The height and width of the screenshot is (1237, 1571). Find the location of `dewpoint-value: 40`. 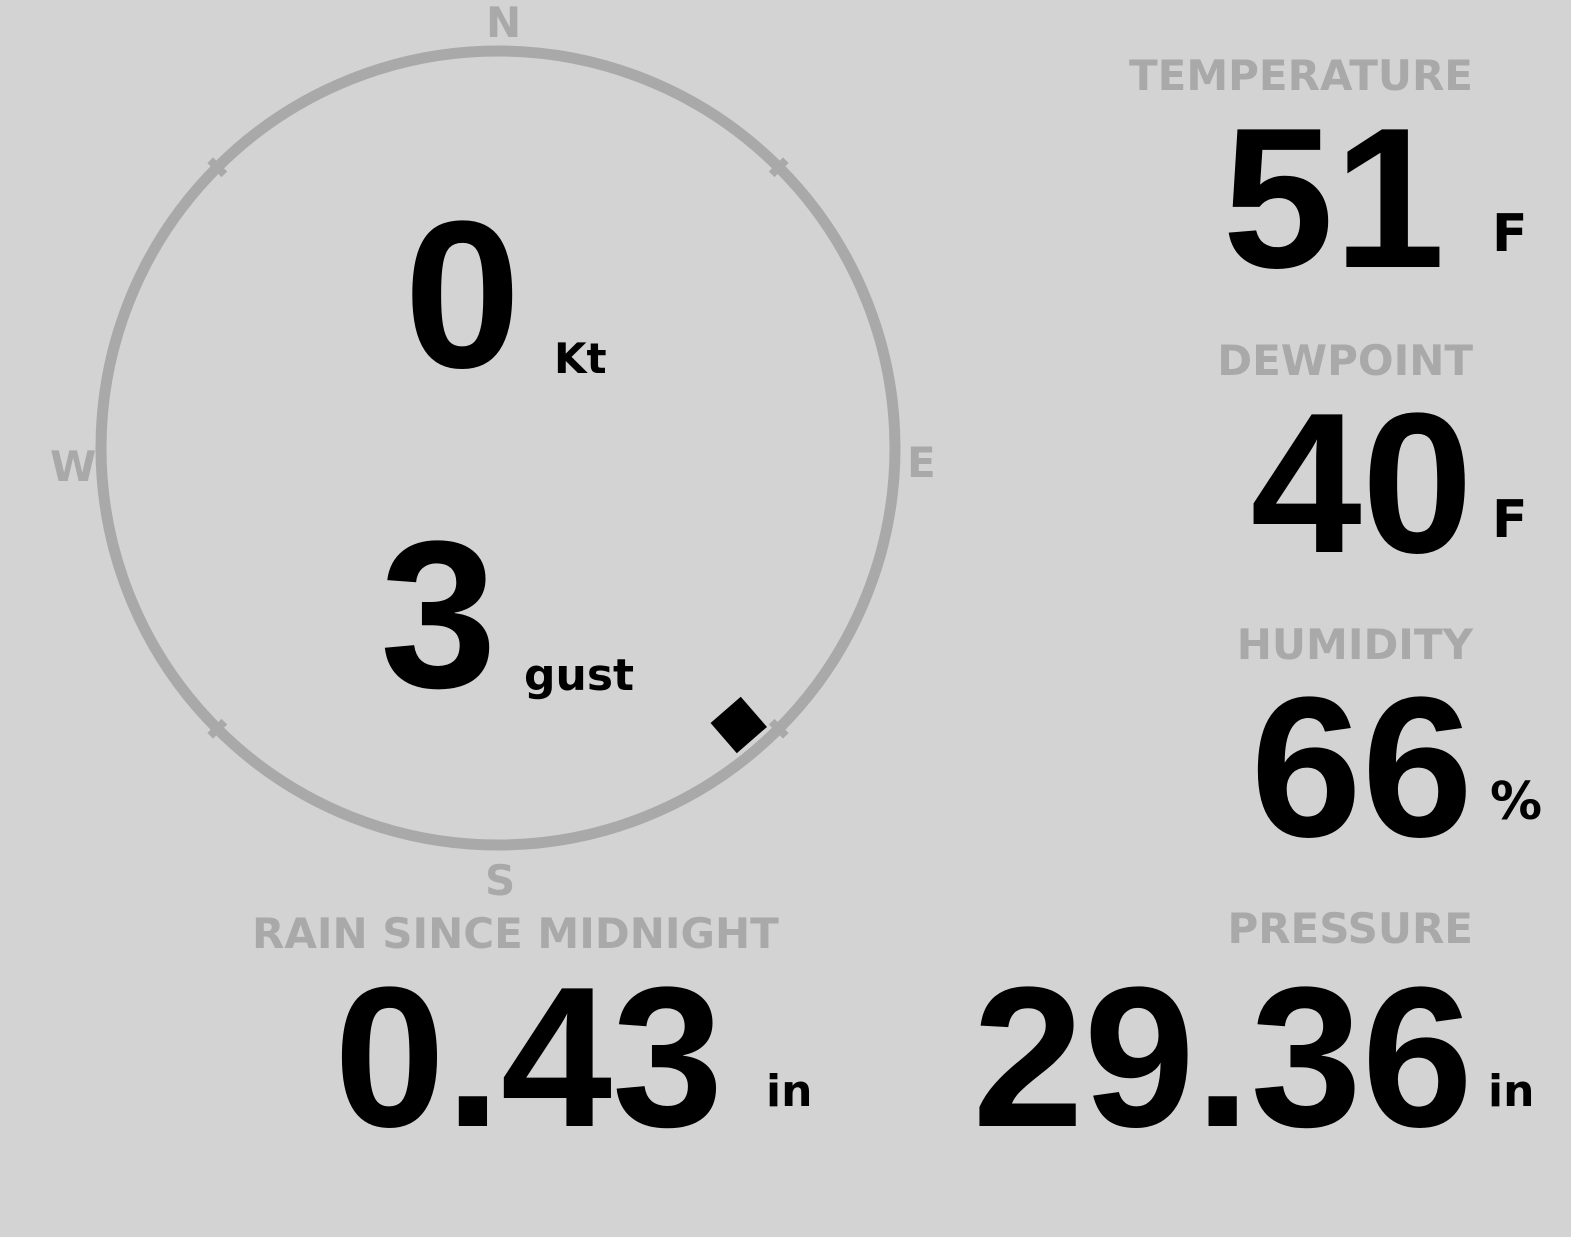

dewpoint-value: 40 is located at coordinates (1361, 483).